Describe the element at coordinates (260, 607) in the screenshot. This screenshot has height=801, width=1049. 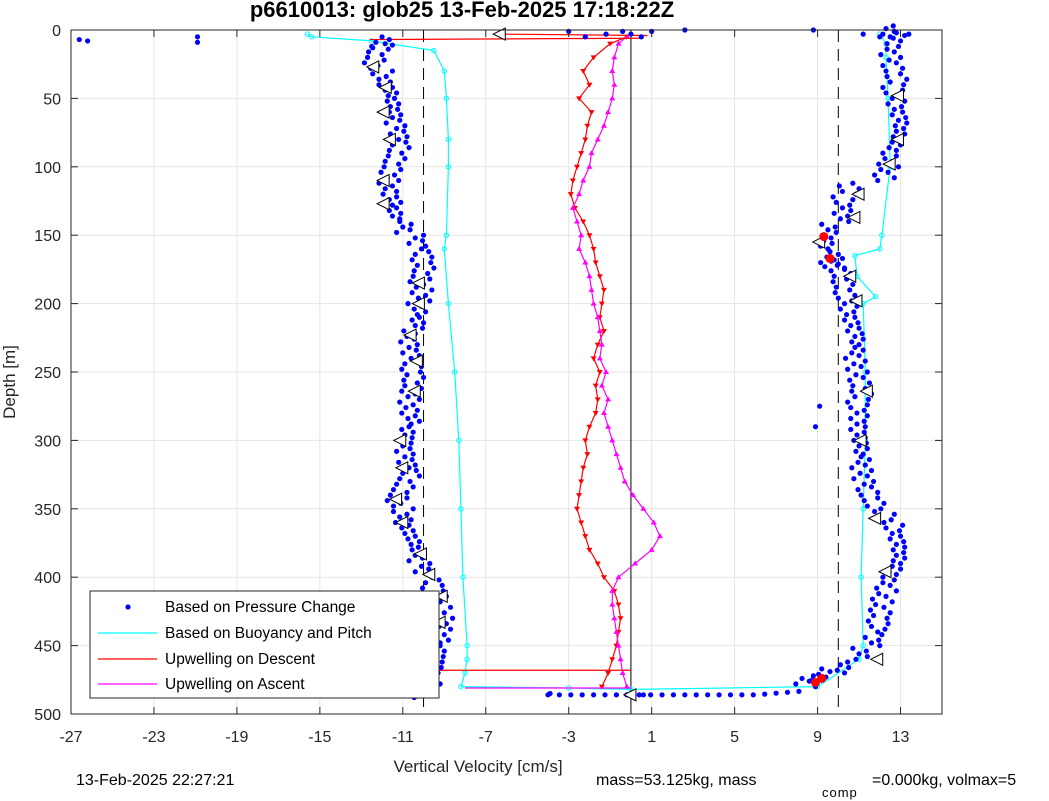
I see `legend-entry-label: Based on Pressure Change` at that location.